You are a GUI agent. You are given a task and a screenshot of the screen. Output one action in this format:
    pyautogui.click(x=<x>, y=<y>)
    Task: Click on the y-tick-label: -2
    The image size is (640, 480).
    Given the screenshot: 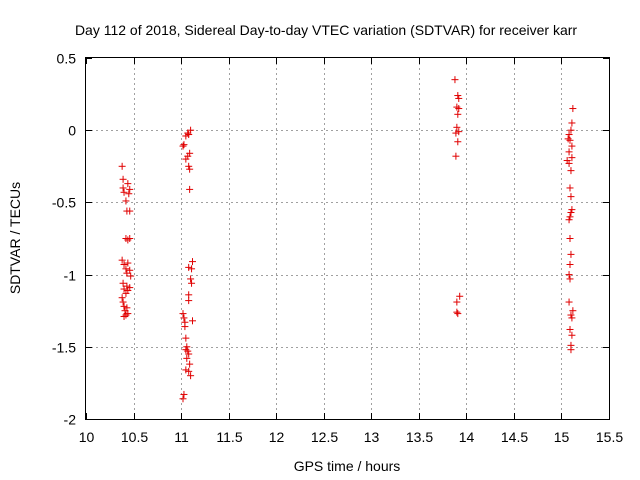 What is the action you would take?
    pyautogui.click(x=70, y=420)
    